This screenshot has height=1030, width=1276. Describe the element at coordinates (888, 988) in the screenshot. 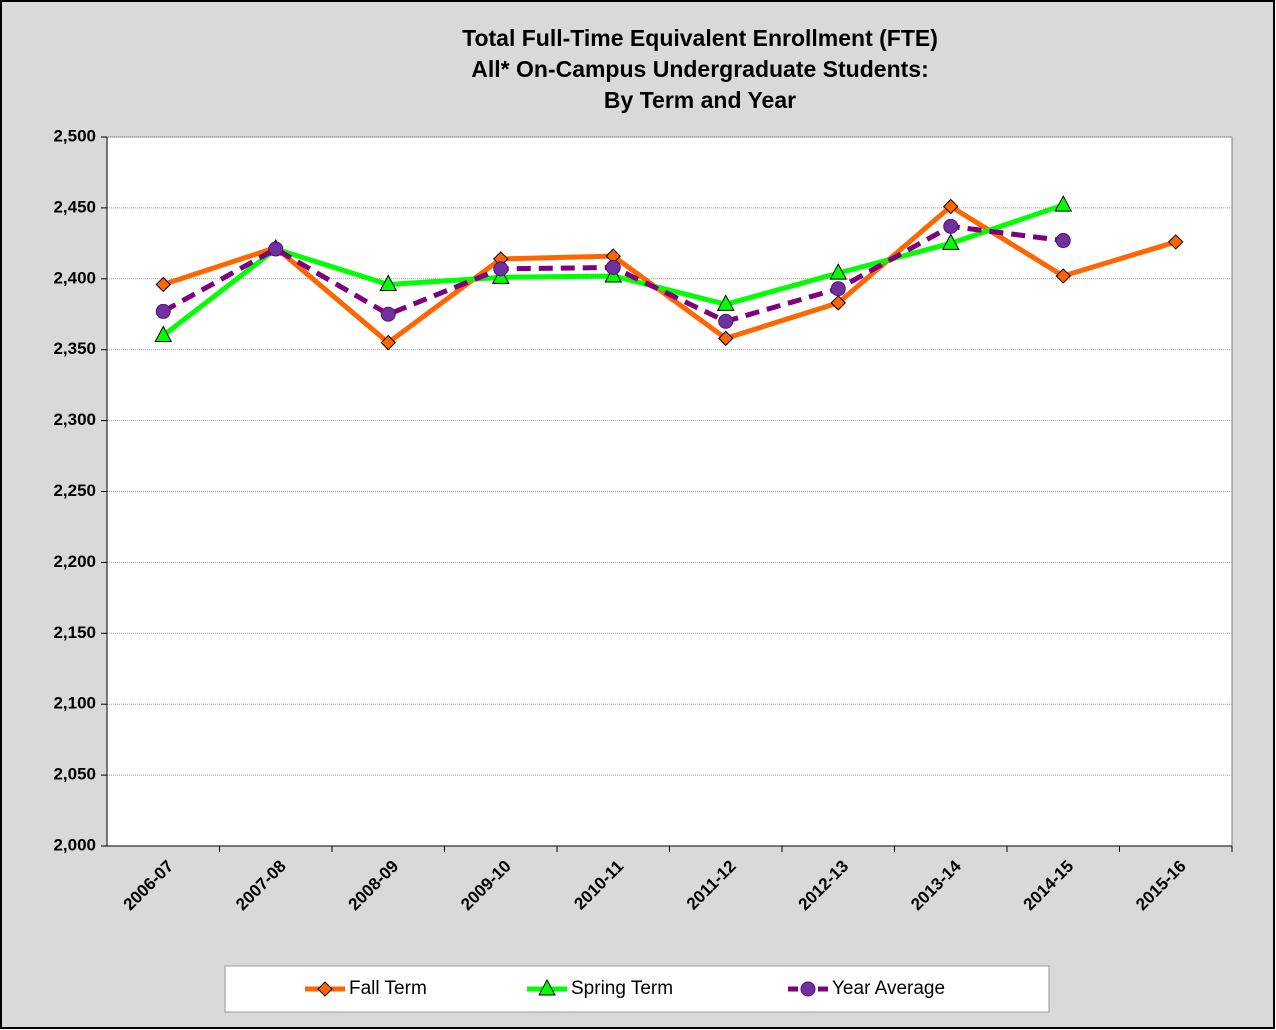

I see `legend-label: Year Average` at that location.